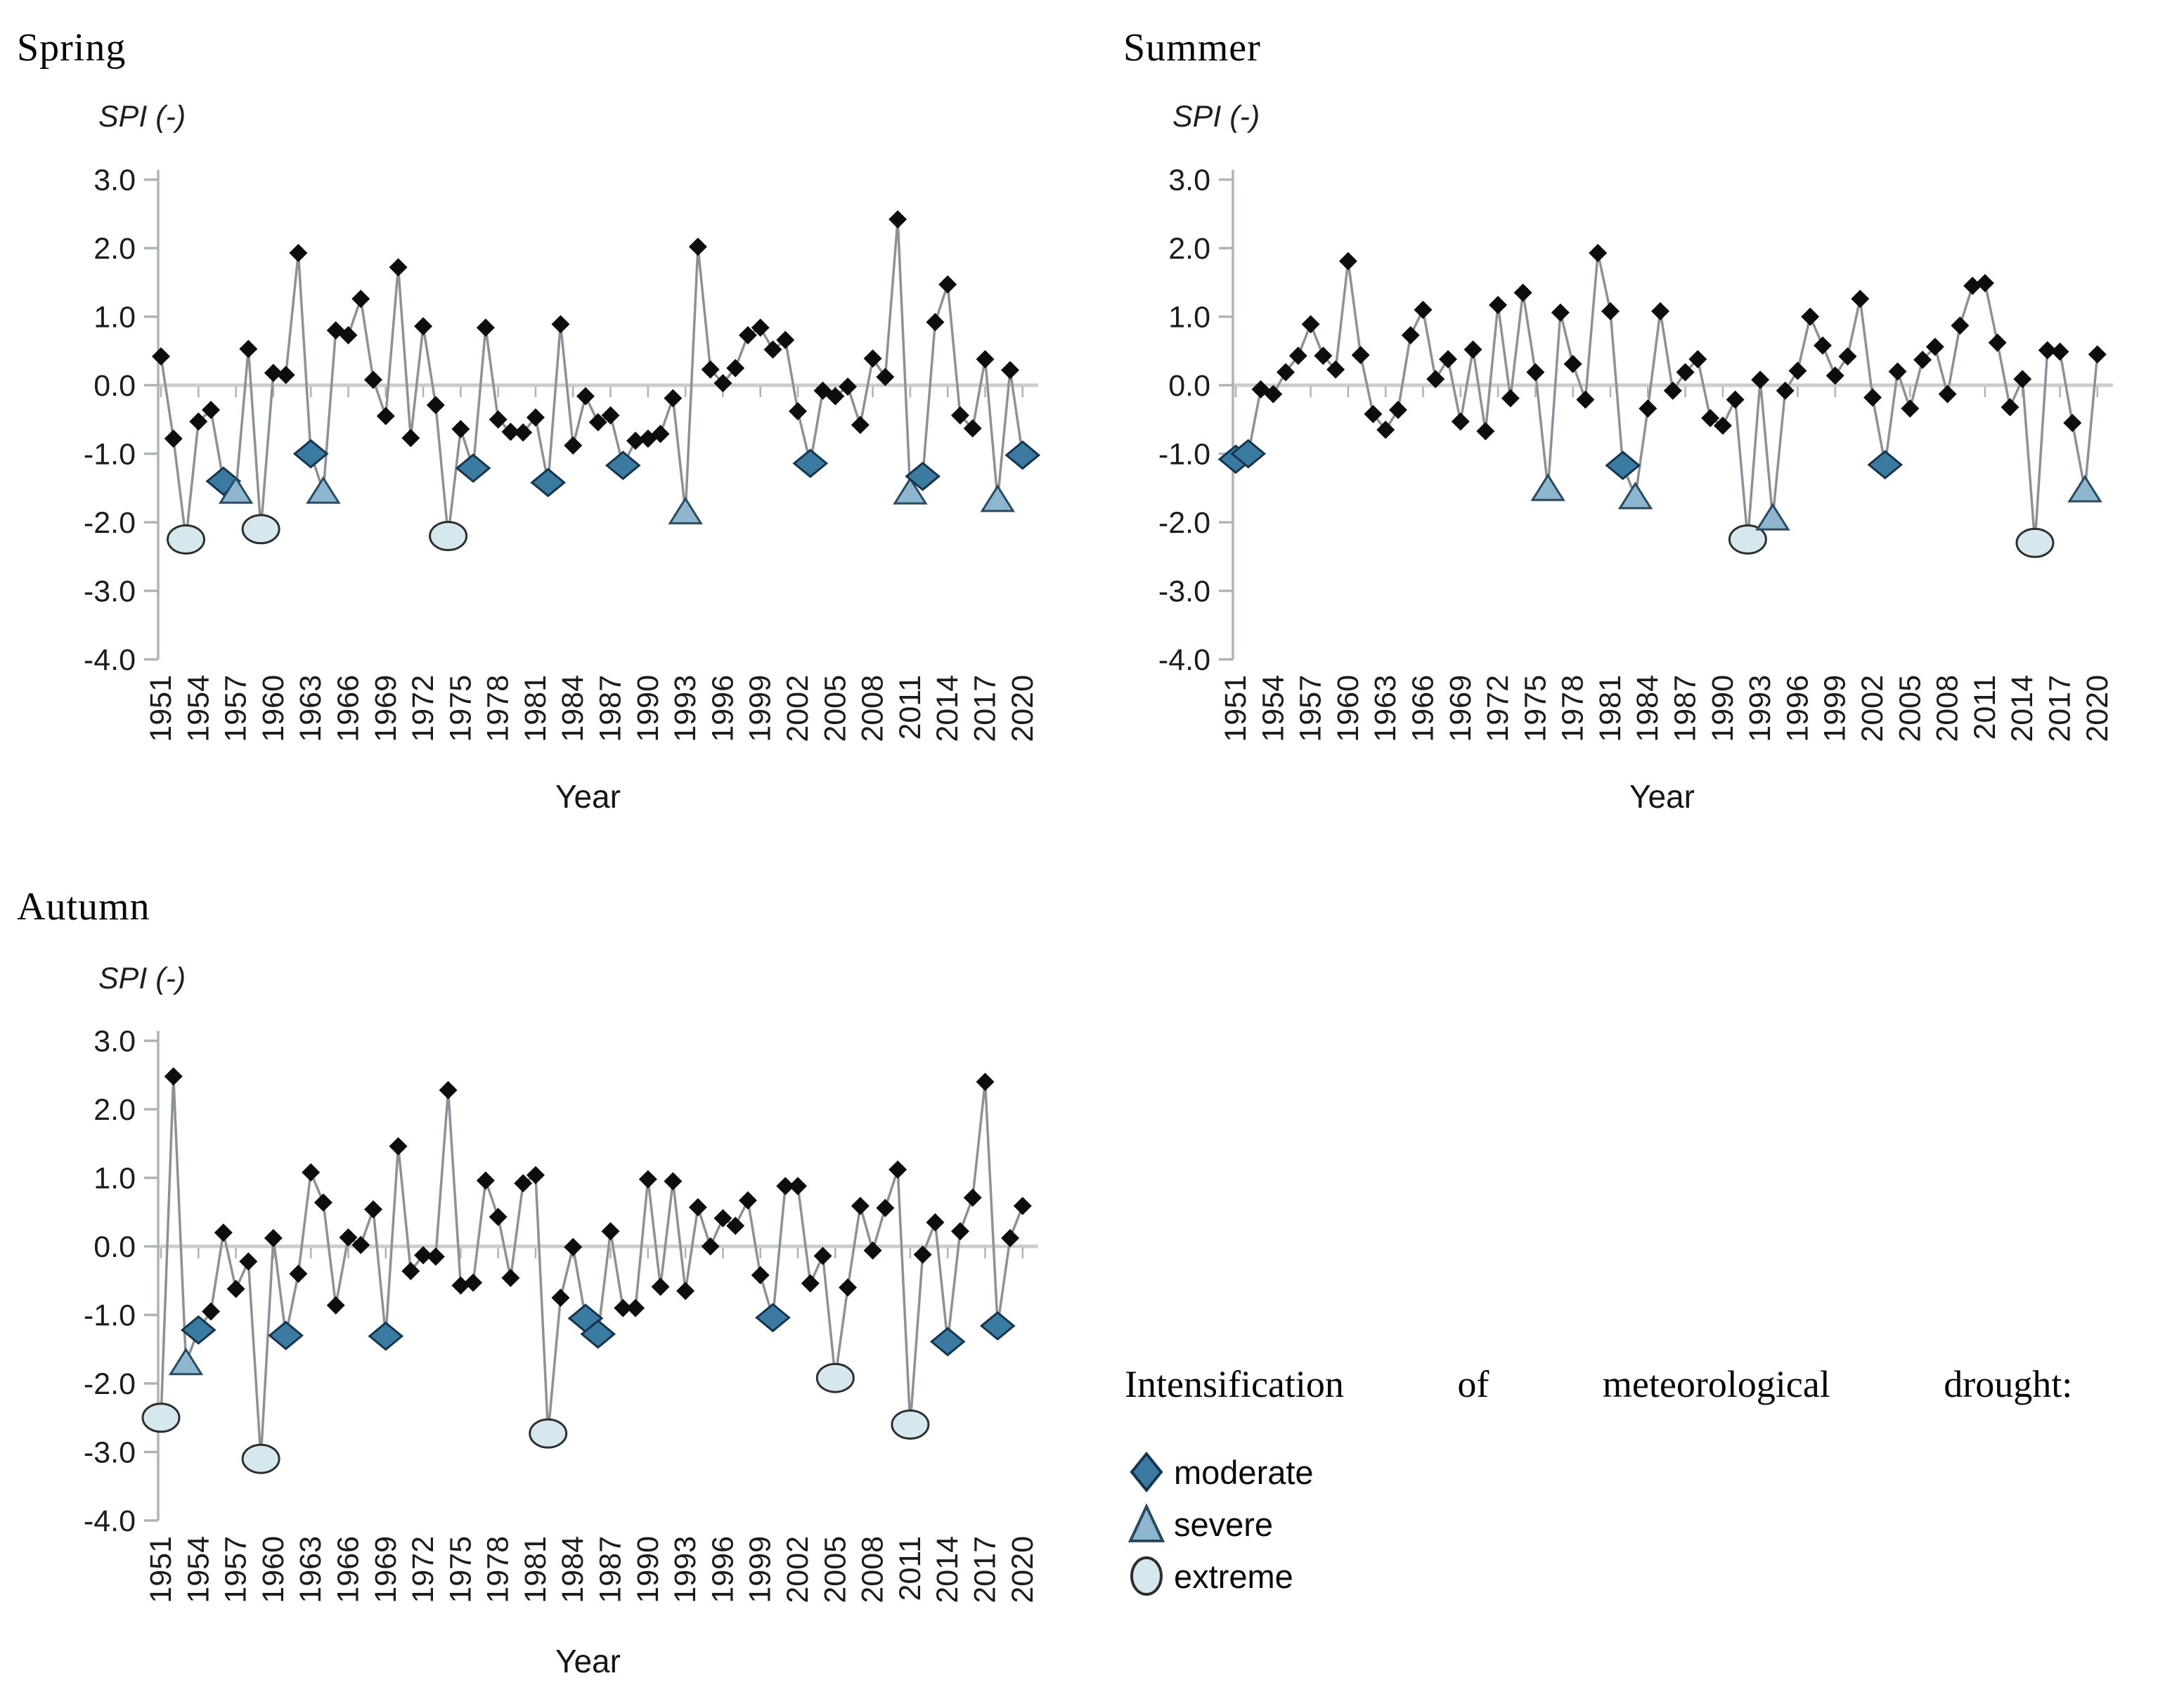 The height and width of the screenshot is (1704, 2184). Describe the element at coordinates (1146, 1522) in the screenshot. I see `severe-triangle-icon` at that location.